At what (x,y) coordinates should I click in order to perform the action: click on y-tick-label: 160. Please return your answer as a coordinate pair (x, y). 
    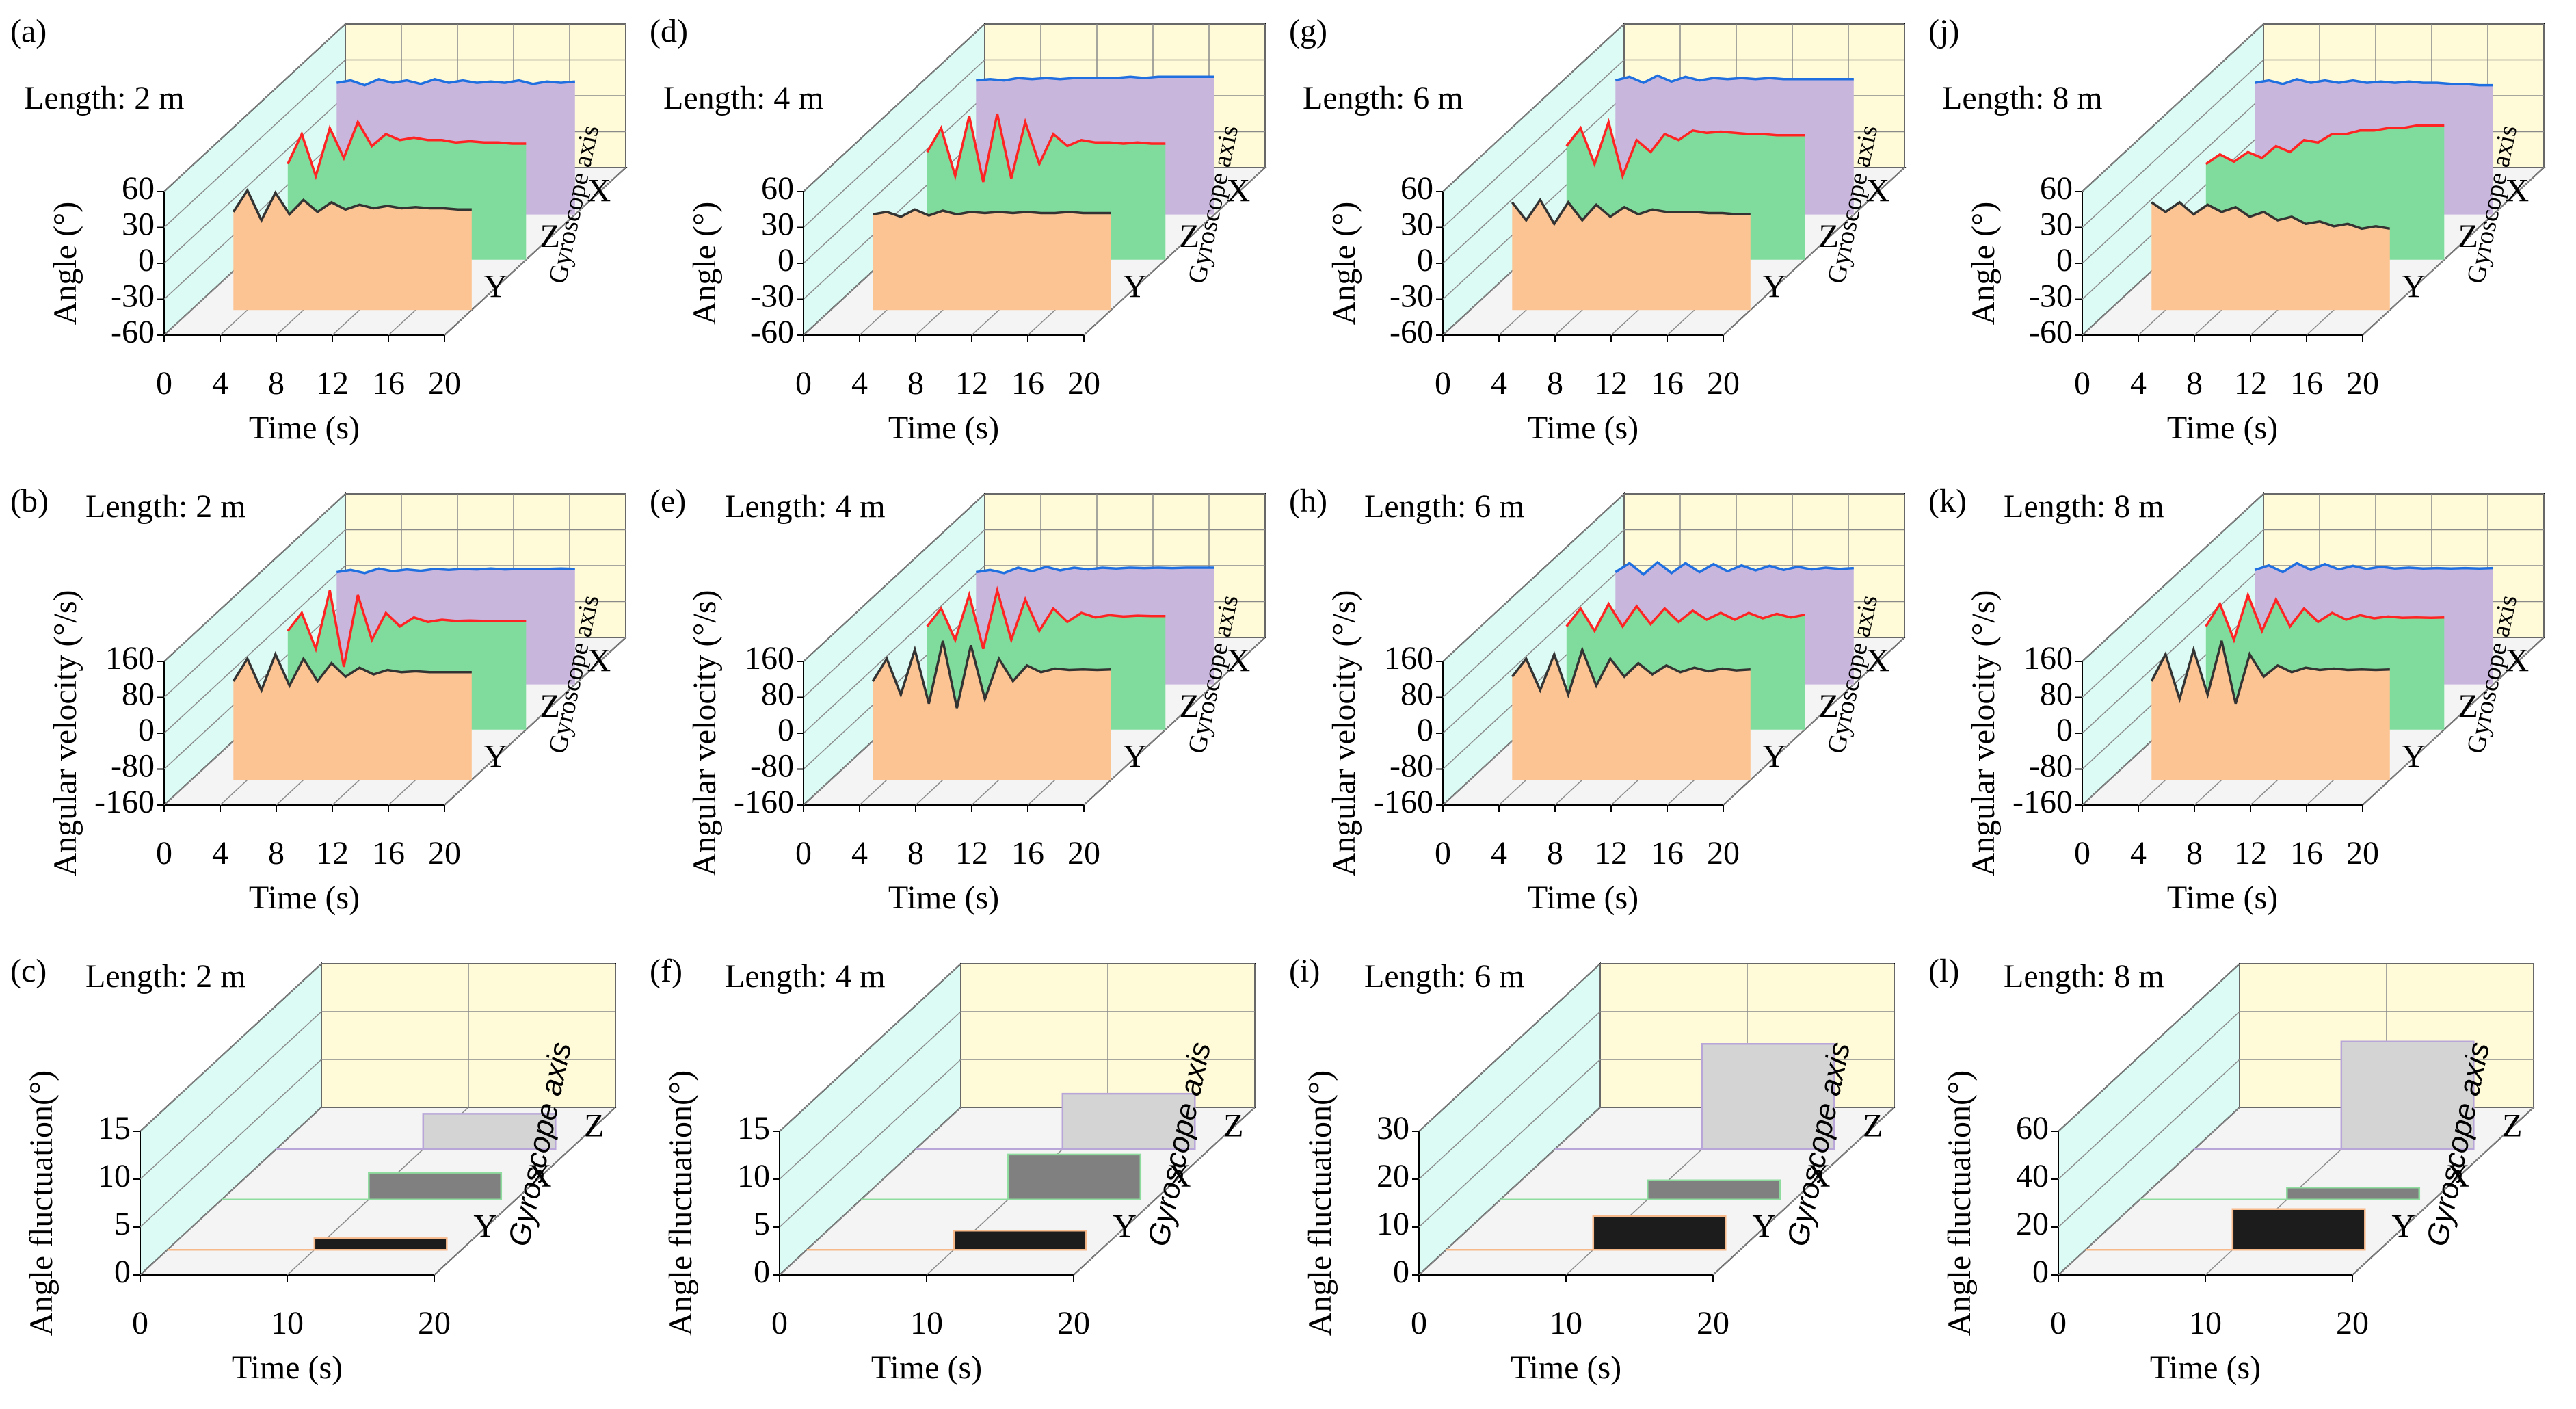
    Looking at the image, I should click on (2048, 658).